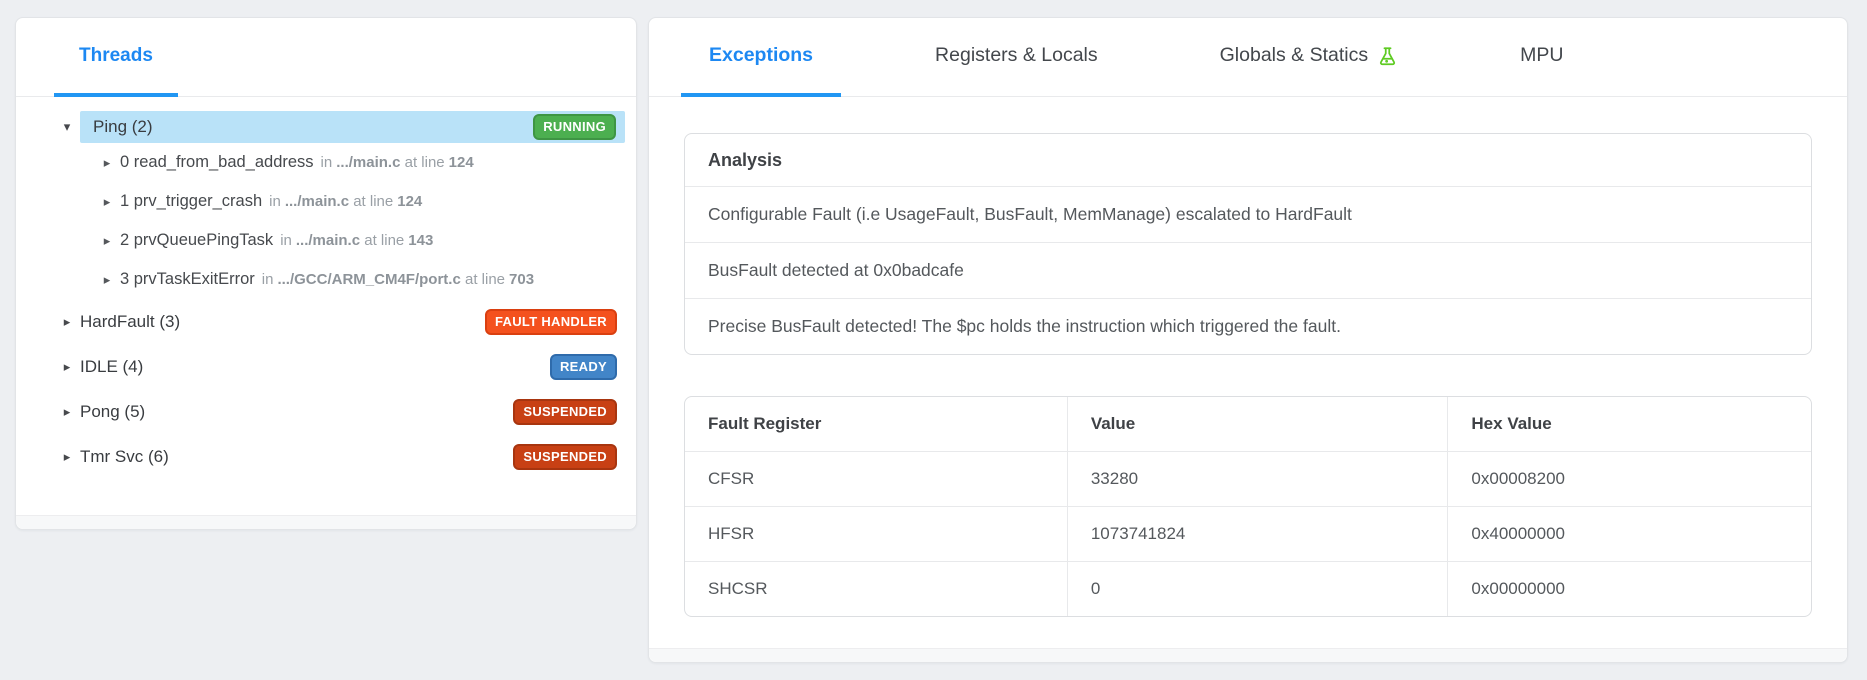 The width and height of the screenshot is (1867, 680). What do you see at coordinates (876, 424) in the screenshot?
I see `column-header-fault-register: Fault Register` at bounding box center [876, 424].